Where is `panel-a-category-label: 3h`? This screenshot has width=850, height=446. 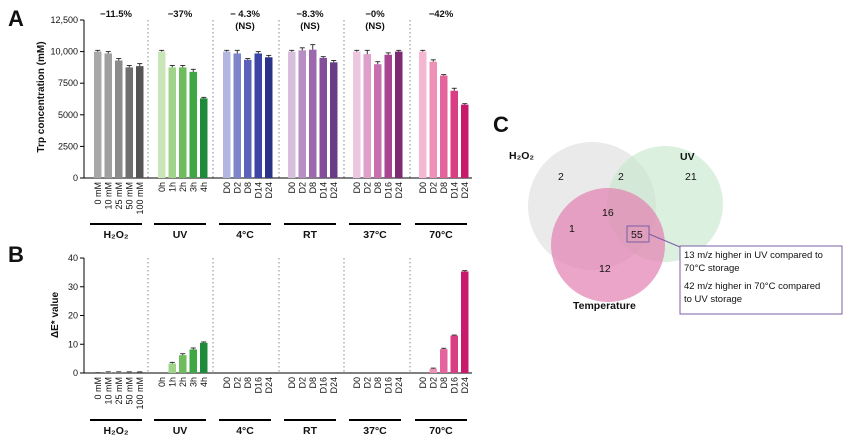
panel-a-category-label: 3h is located at coordinates (193, 187).